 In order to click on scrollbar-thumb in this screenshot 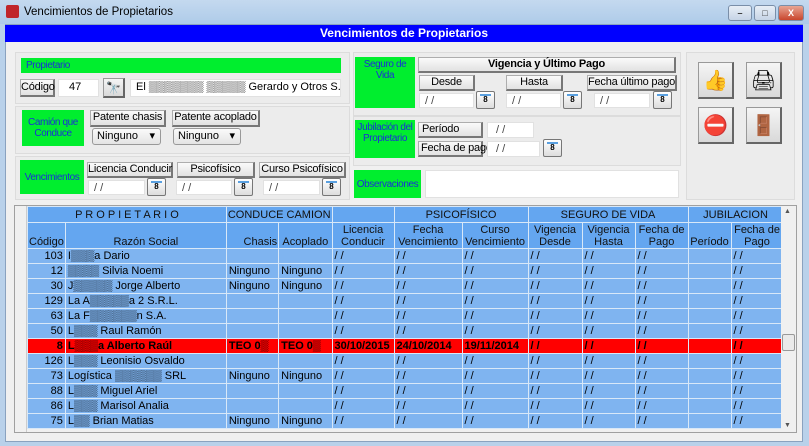, I will do `click(788, 342)`.